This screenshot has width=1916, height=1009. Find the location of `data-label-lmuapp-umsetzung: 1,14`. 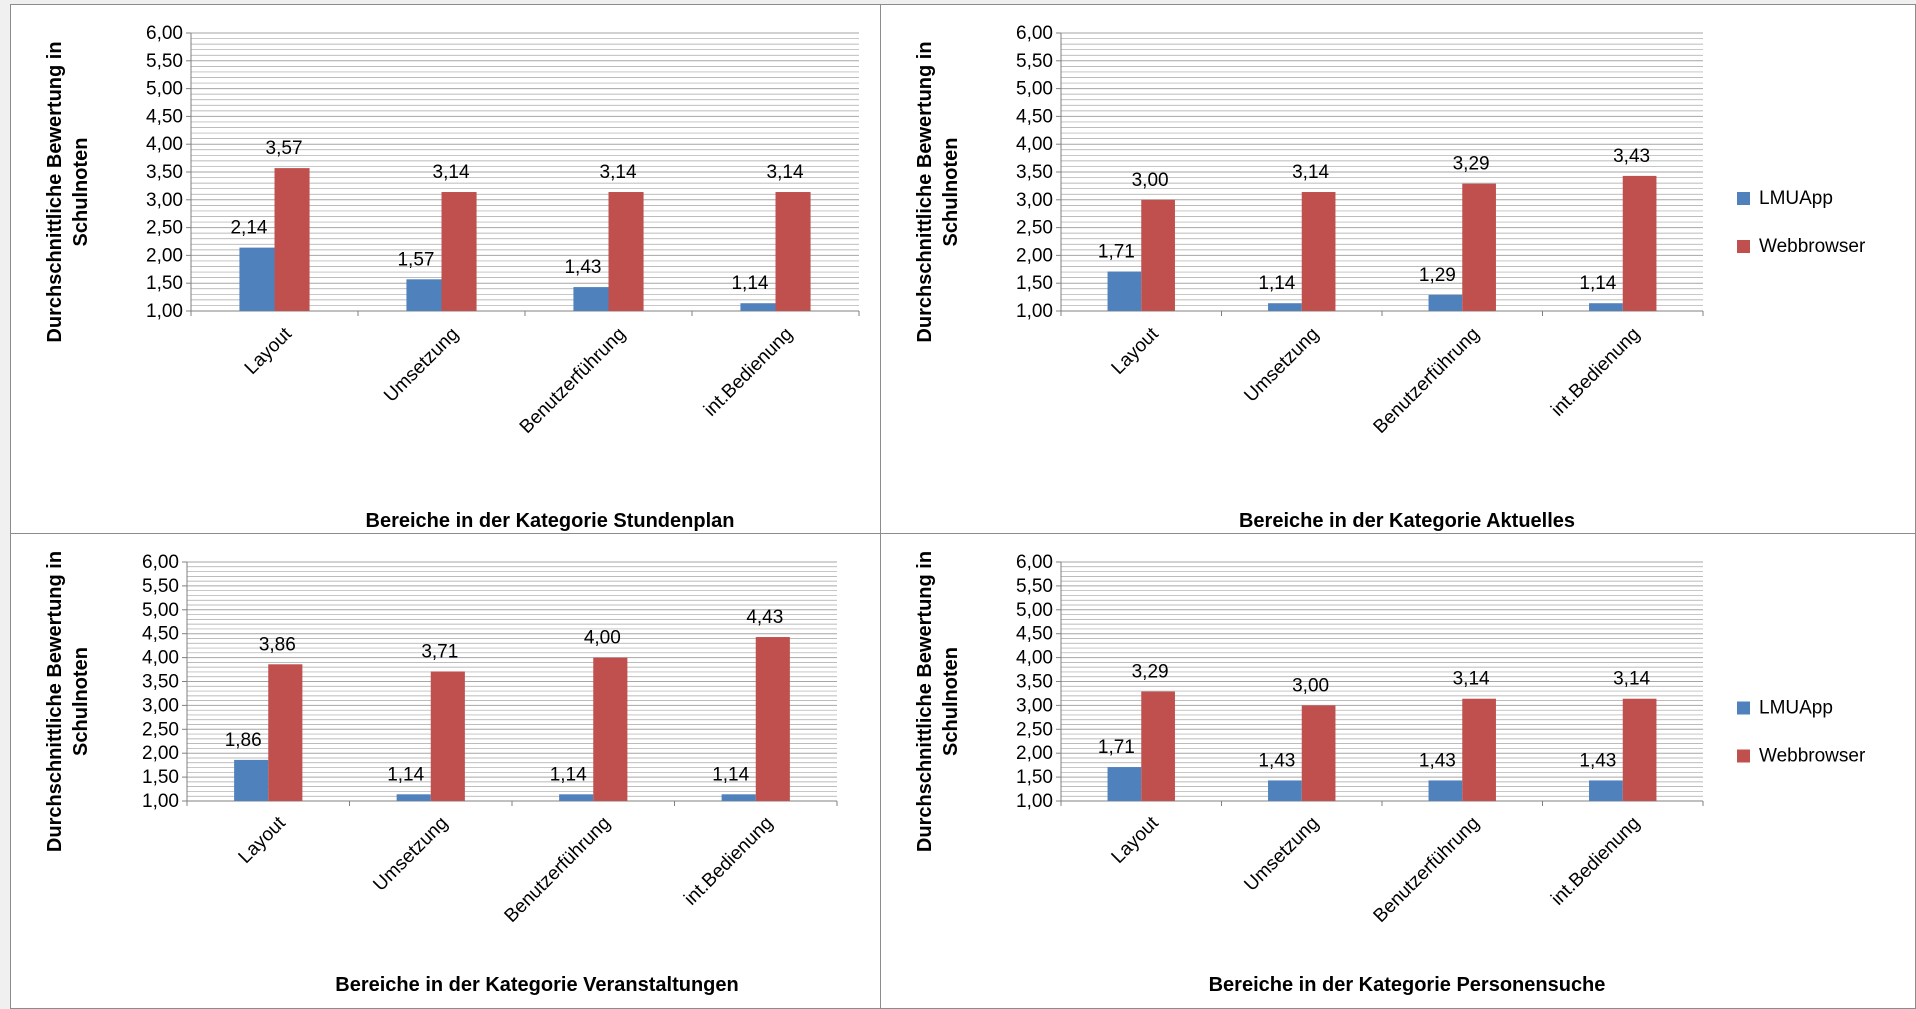

data-label-lmuapp-umsetzung: 1,14 is located at coordinates (405, 774).